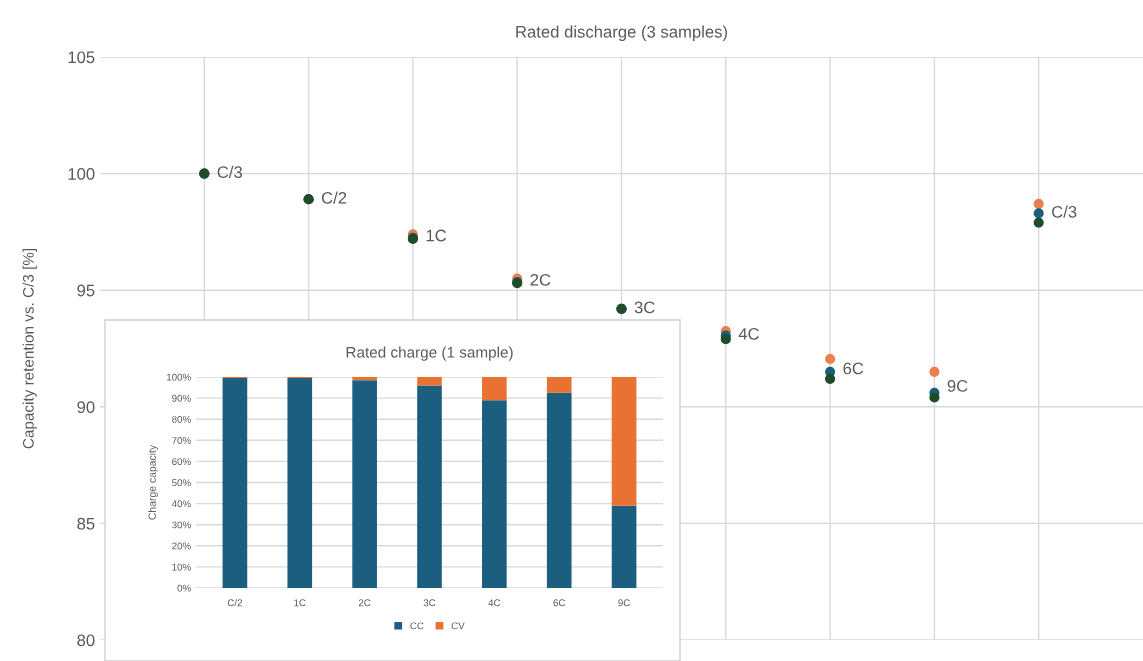 Image resolution: width=1143 pixels, height=661 pixels. I want to click on chart-title: Rated charge (1 sample), so click(429, 353).